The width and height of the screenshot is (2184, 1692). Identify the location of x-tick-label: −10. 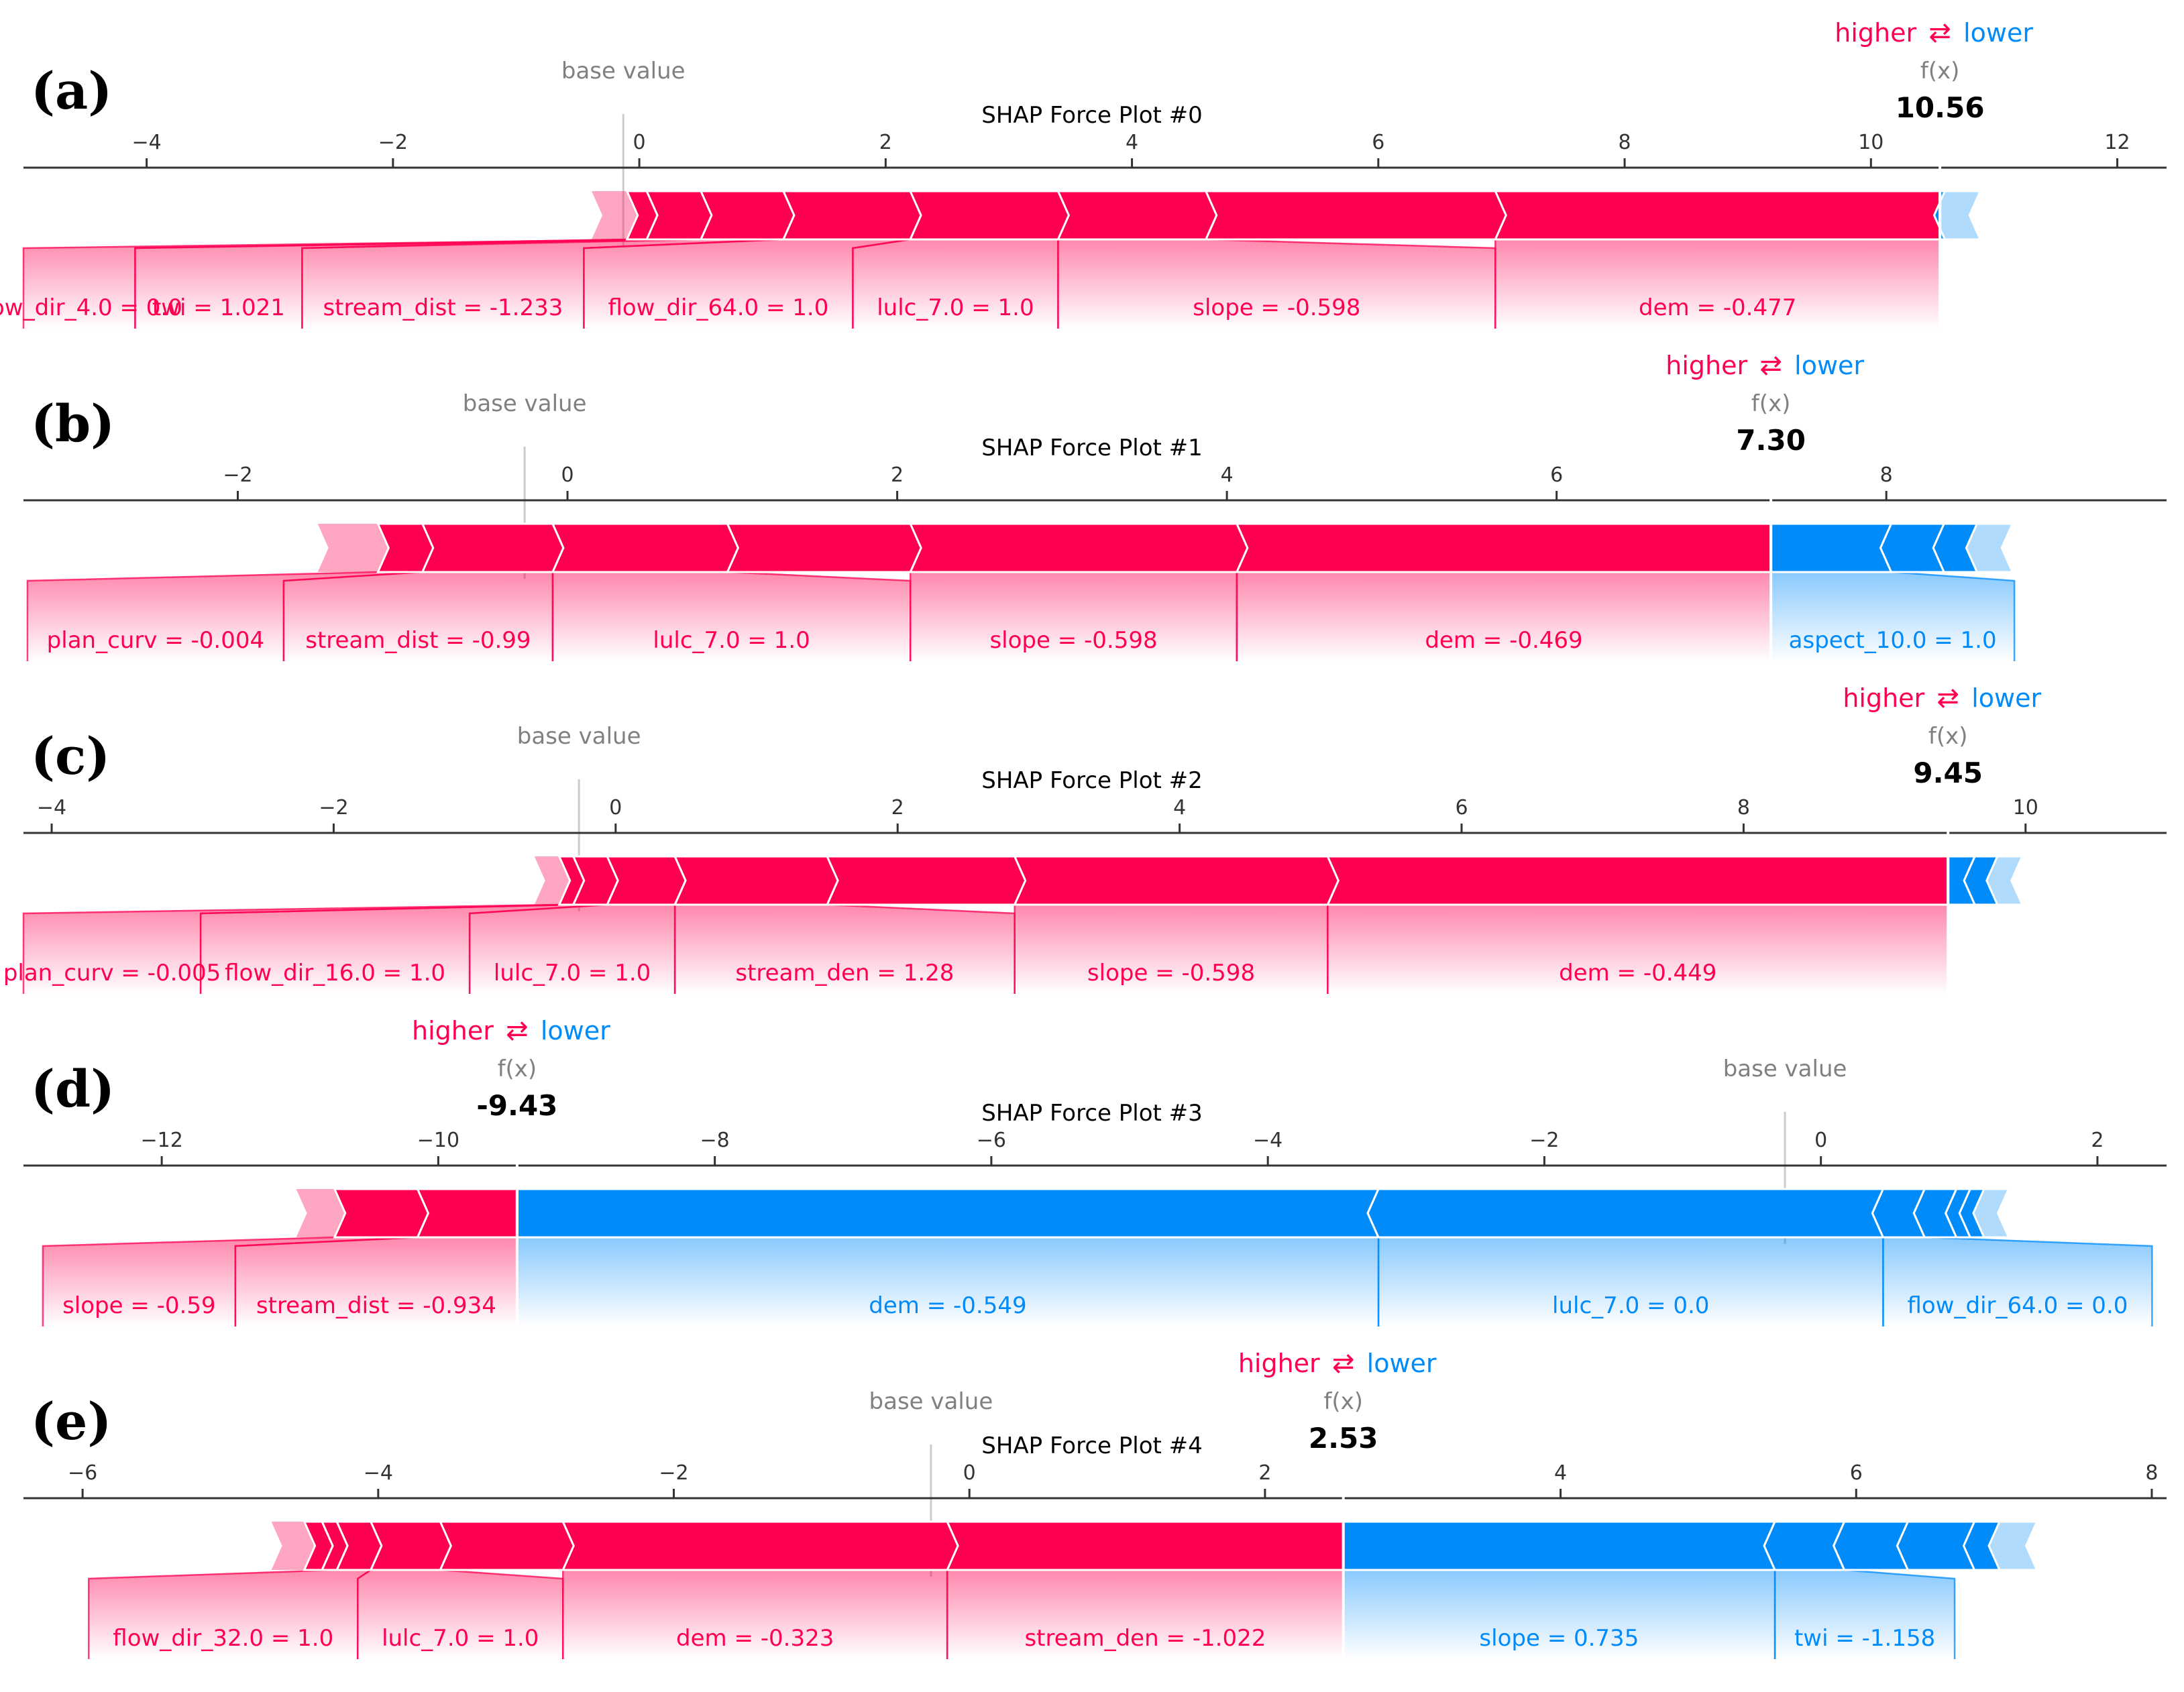
(438, 1140).